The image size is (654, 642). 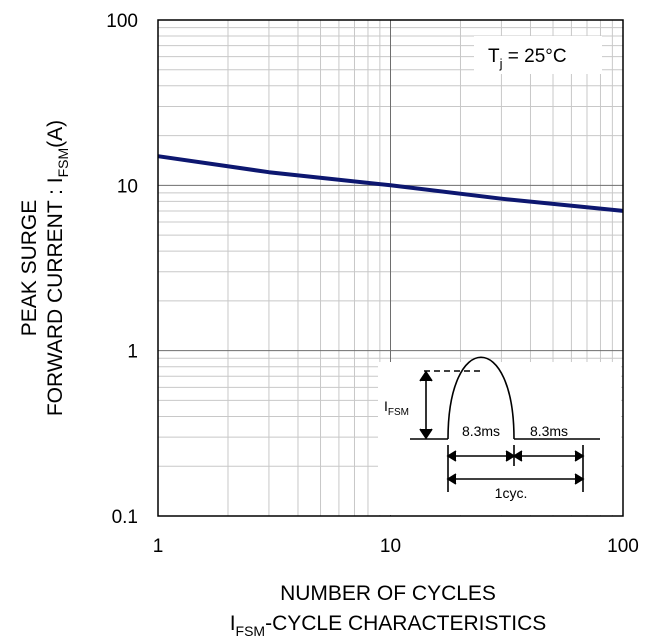 What do you see at coordinates (426, 376) in the screenshot?
I see `ifsm-arrow-head-top` at bounding box center [426, 376].